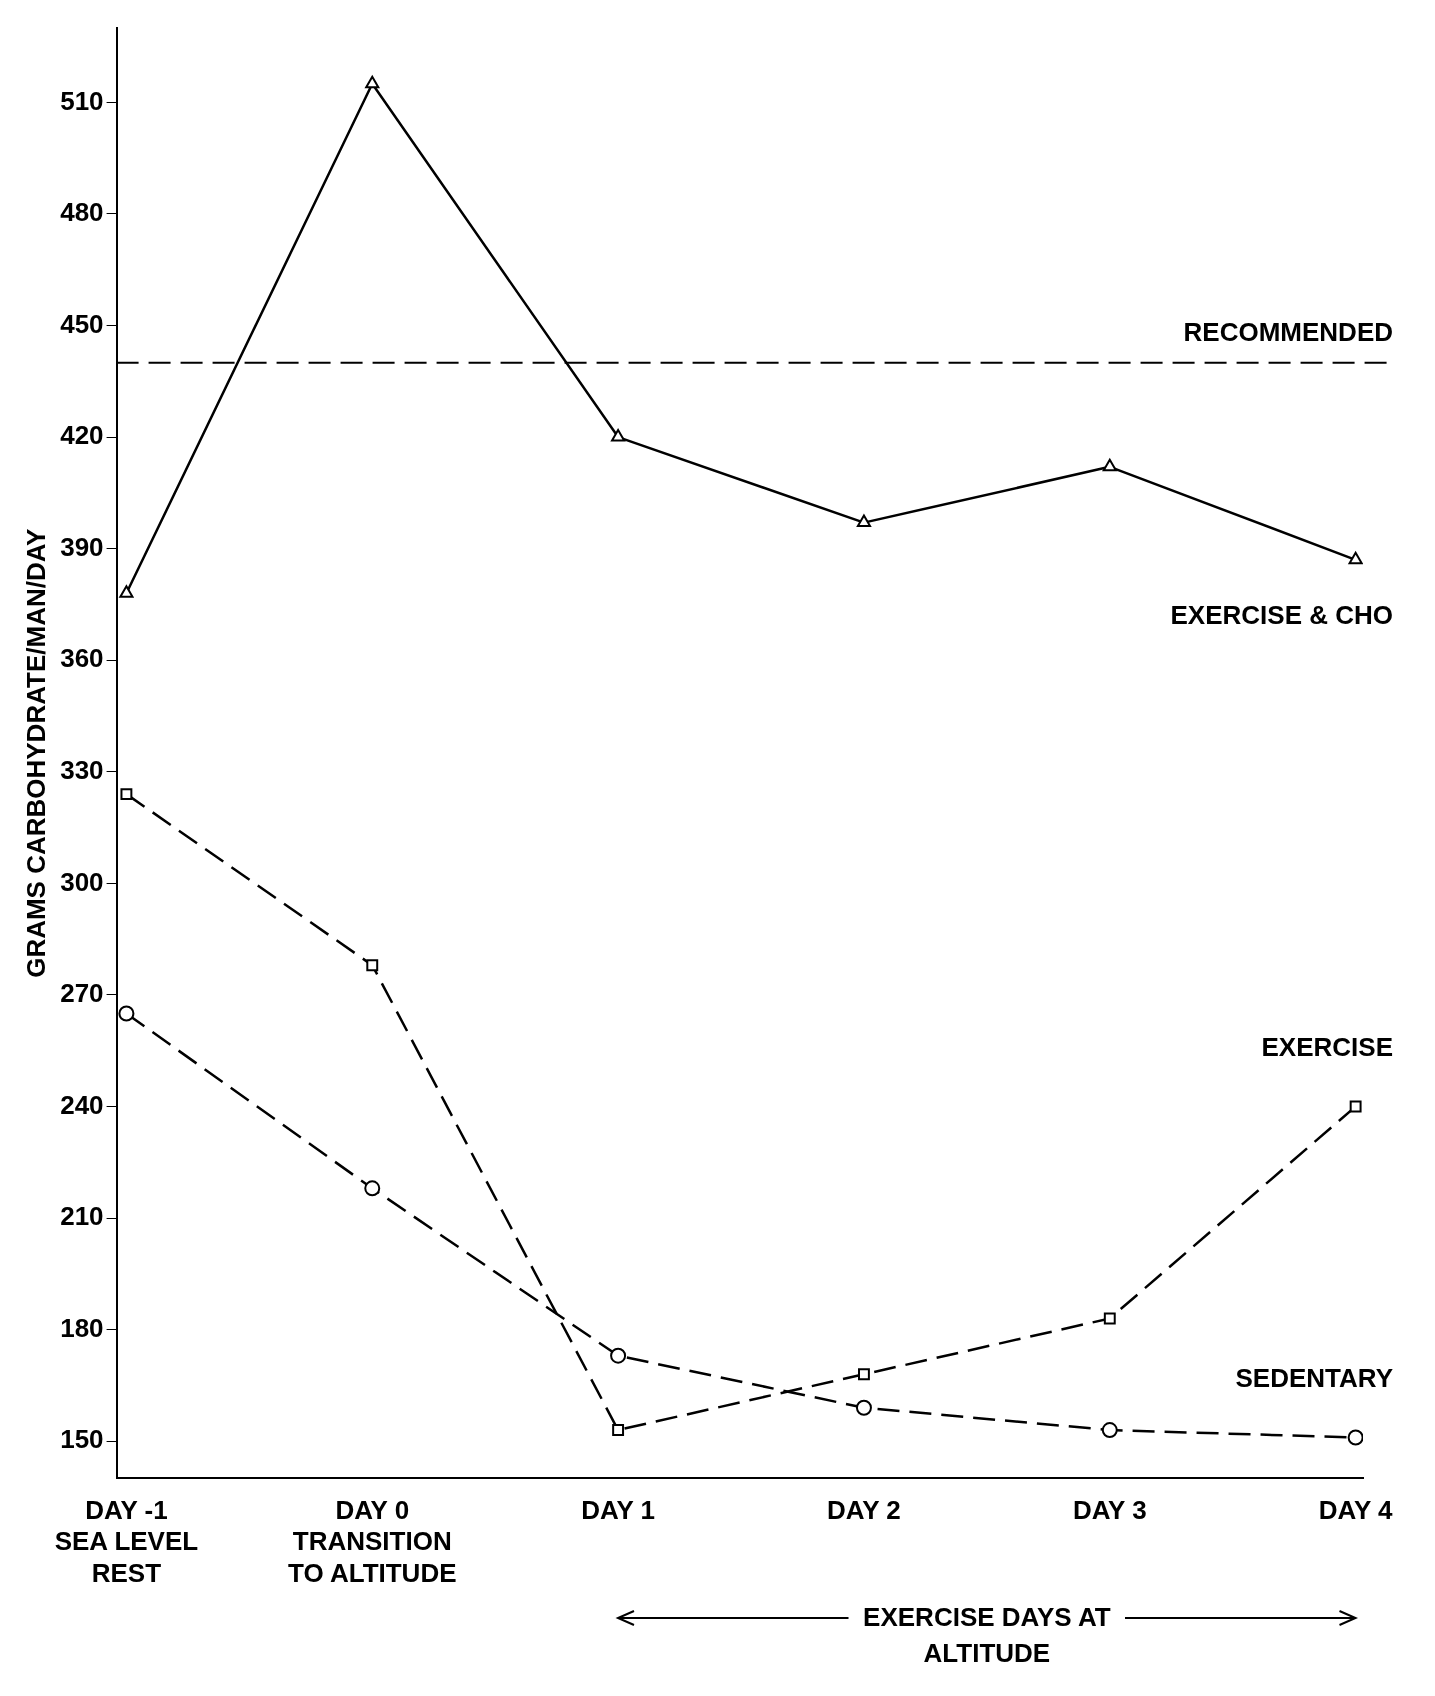 The width and height of the screenshot is (1435, 1696). I want to click on series-label: SEDENTARY, so click(1314, 1377).